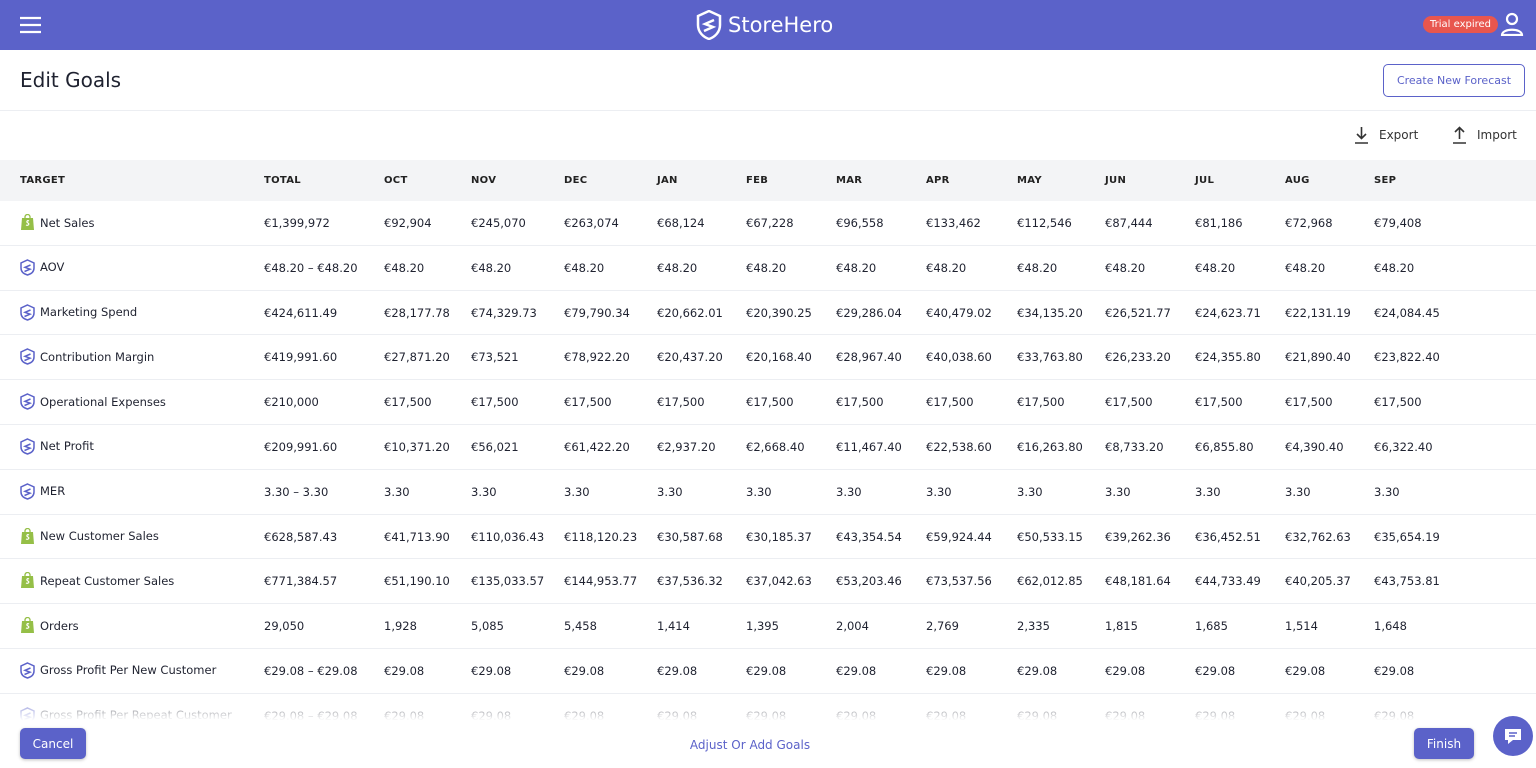 The width and height of the screenshot is (1536, 768). What do you see at coordinates (750, 745) in the screenshot?
I see `adjust-goals-link: Adjust Or Add Goals` at bounding box center [750, 745].